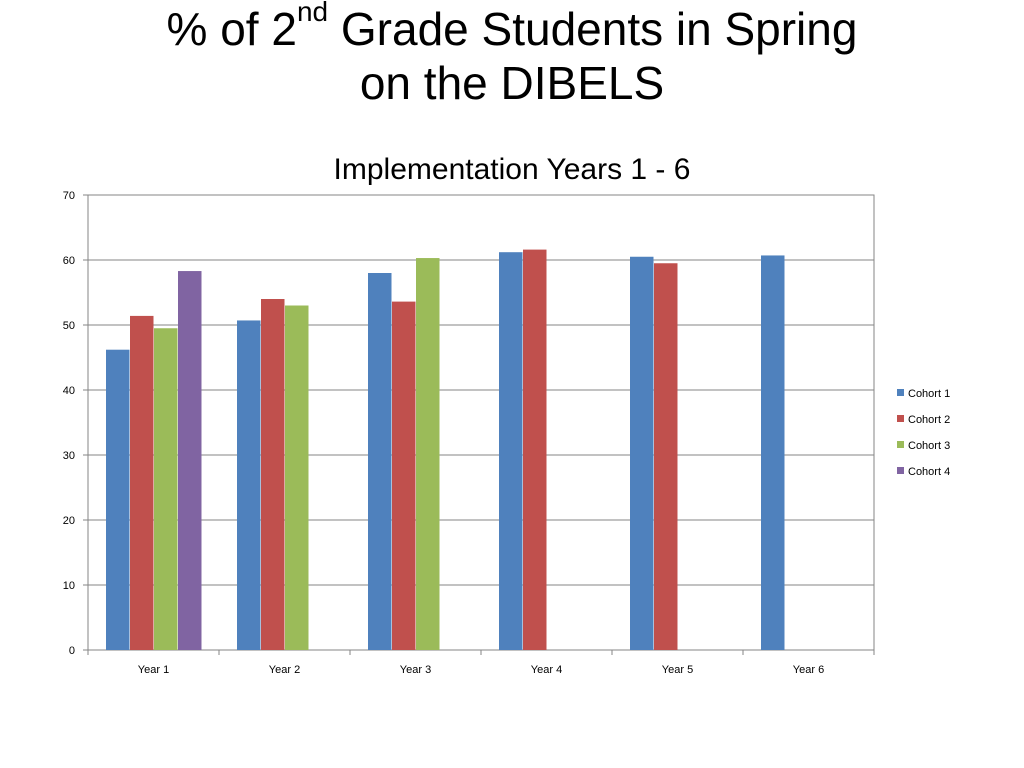  I want to click on legend-label: Cohort 3, so click(929, 446).